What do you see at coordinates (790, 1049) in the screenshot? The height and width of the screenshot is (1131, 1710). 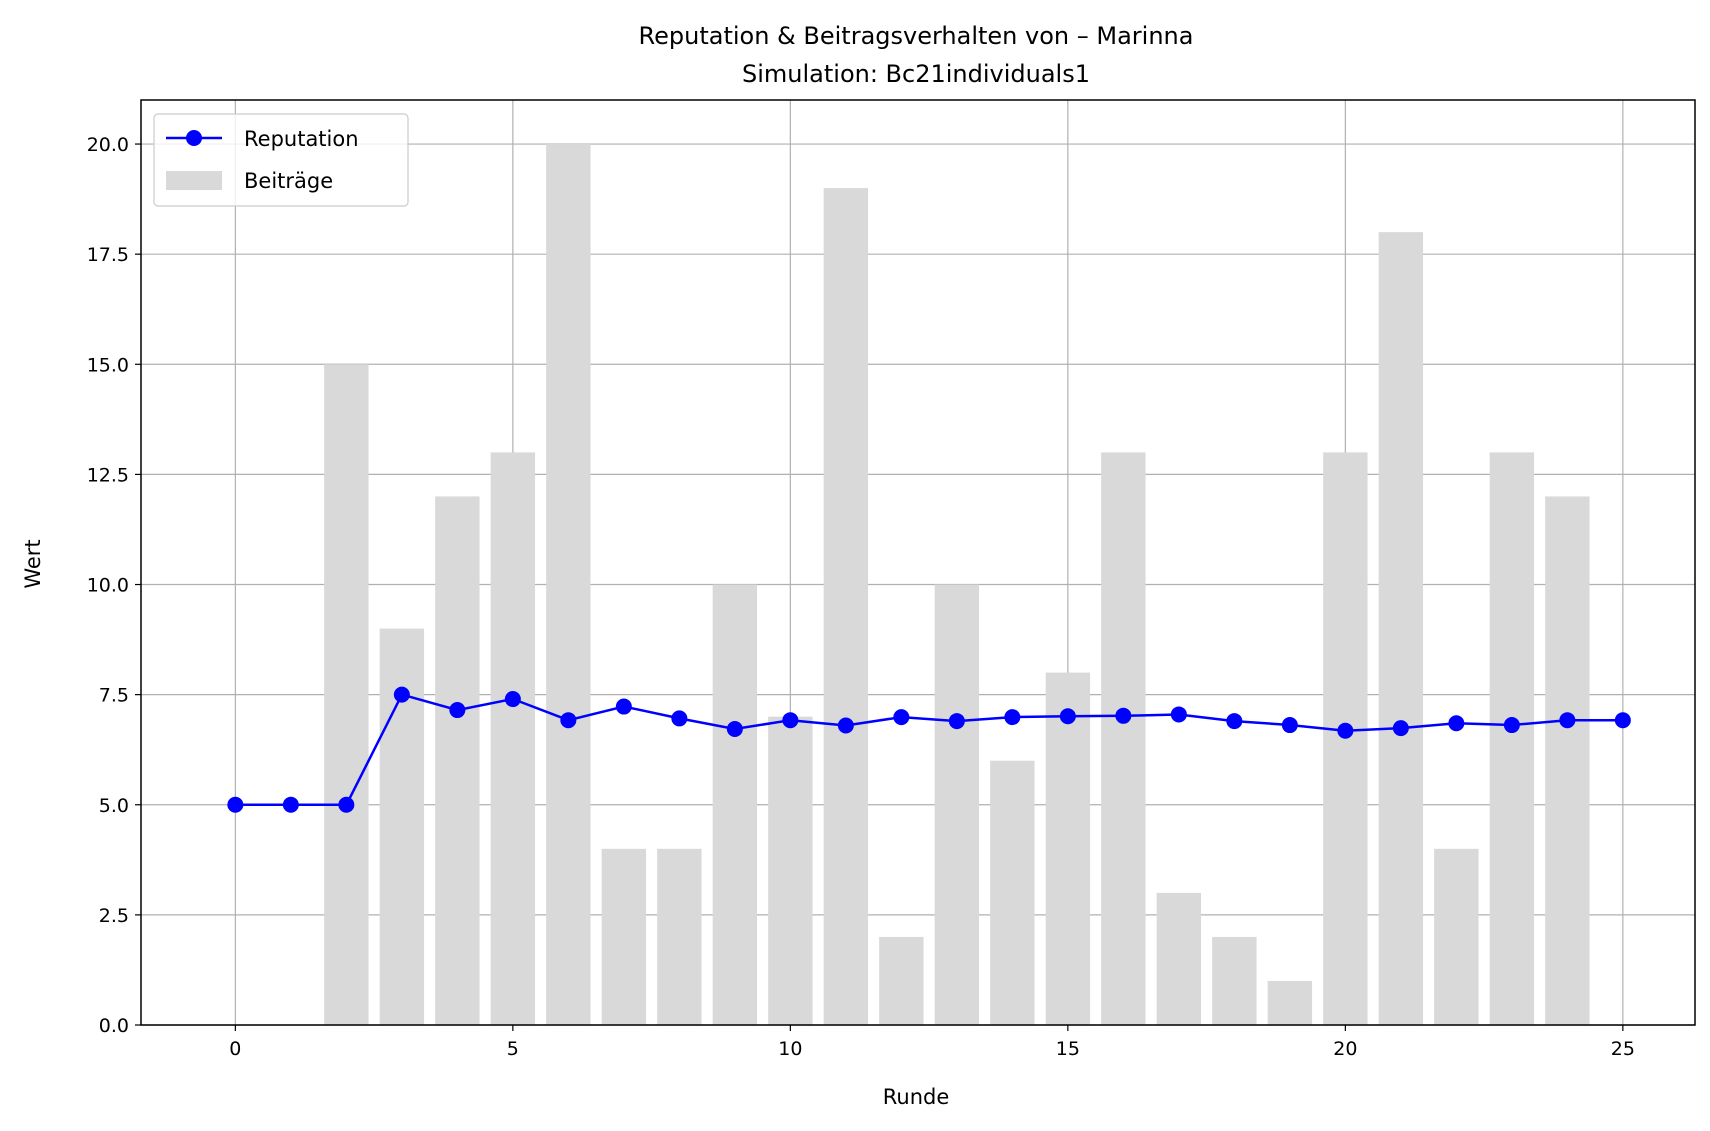 I see `x-tick-label: 10` at bounding box center [790, 1049].